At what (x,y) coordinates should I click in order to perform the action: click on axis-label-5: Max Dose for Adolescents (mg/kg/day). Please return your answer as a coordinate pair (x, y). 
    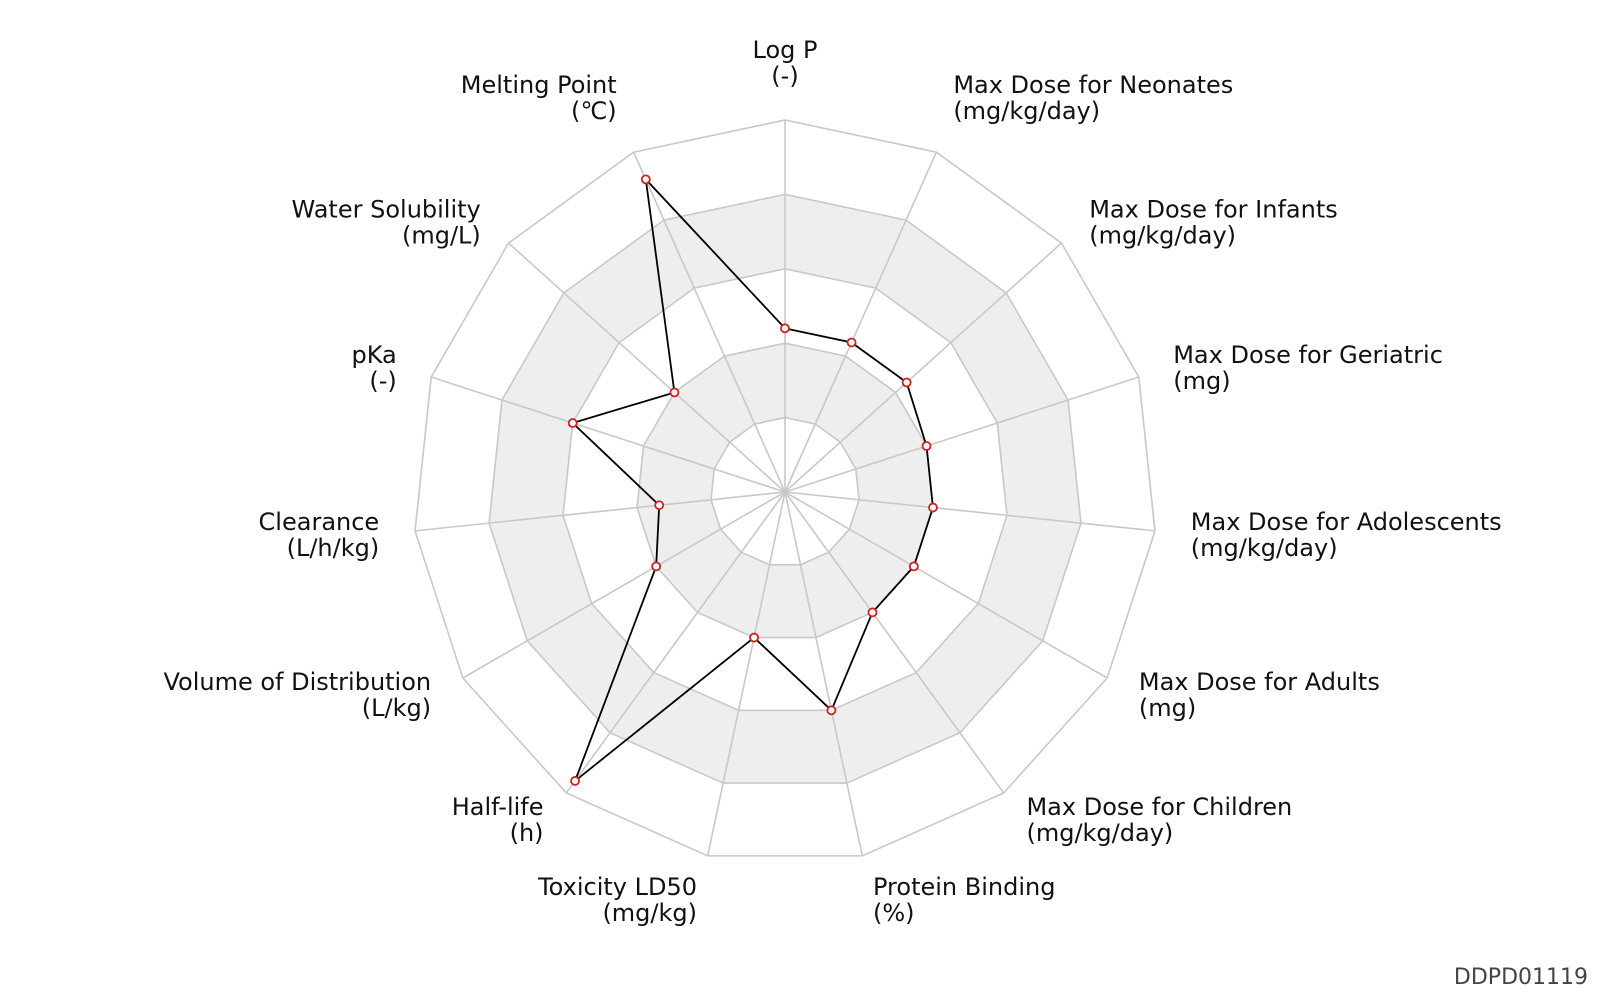
    Looking at the image, I should click on (1346, 535).